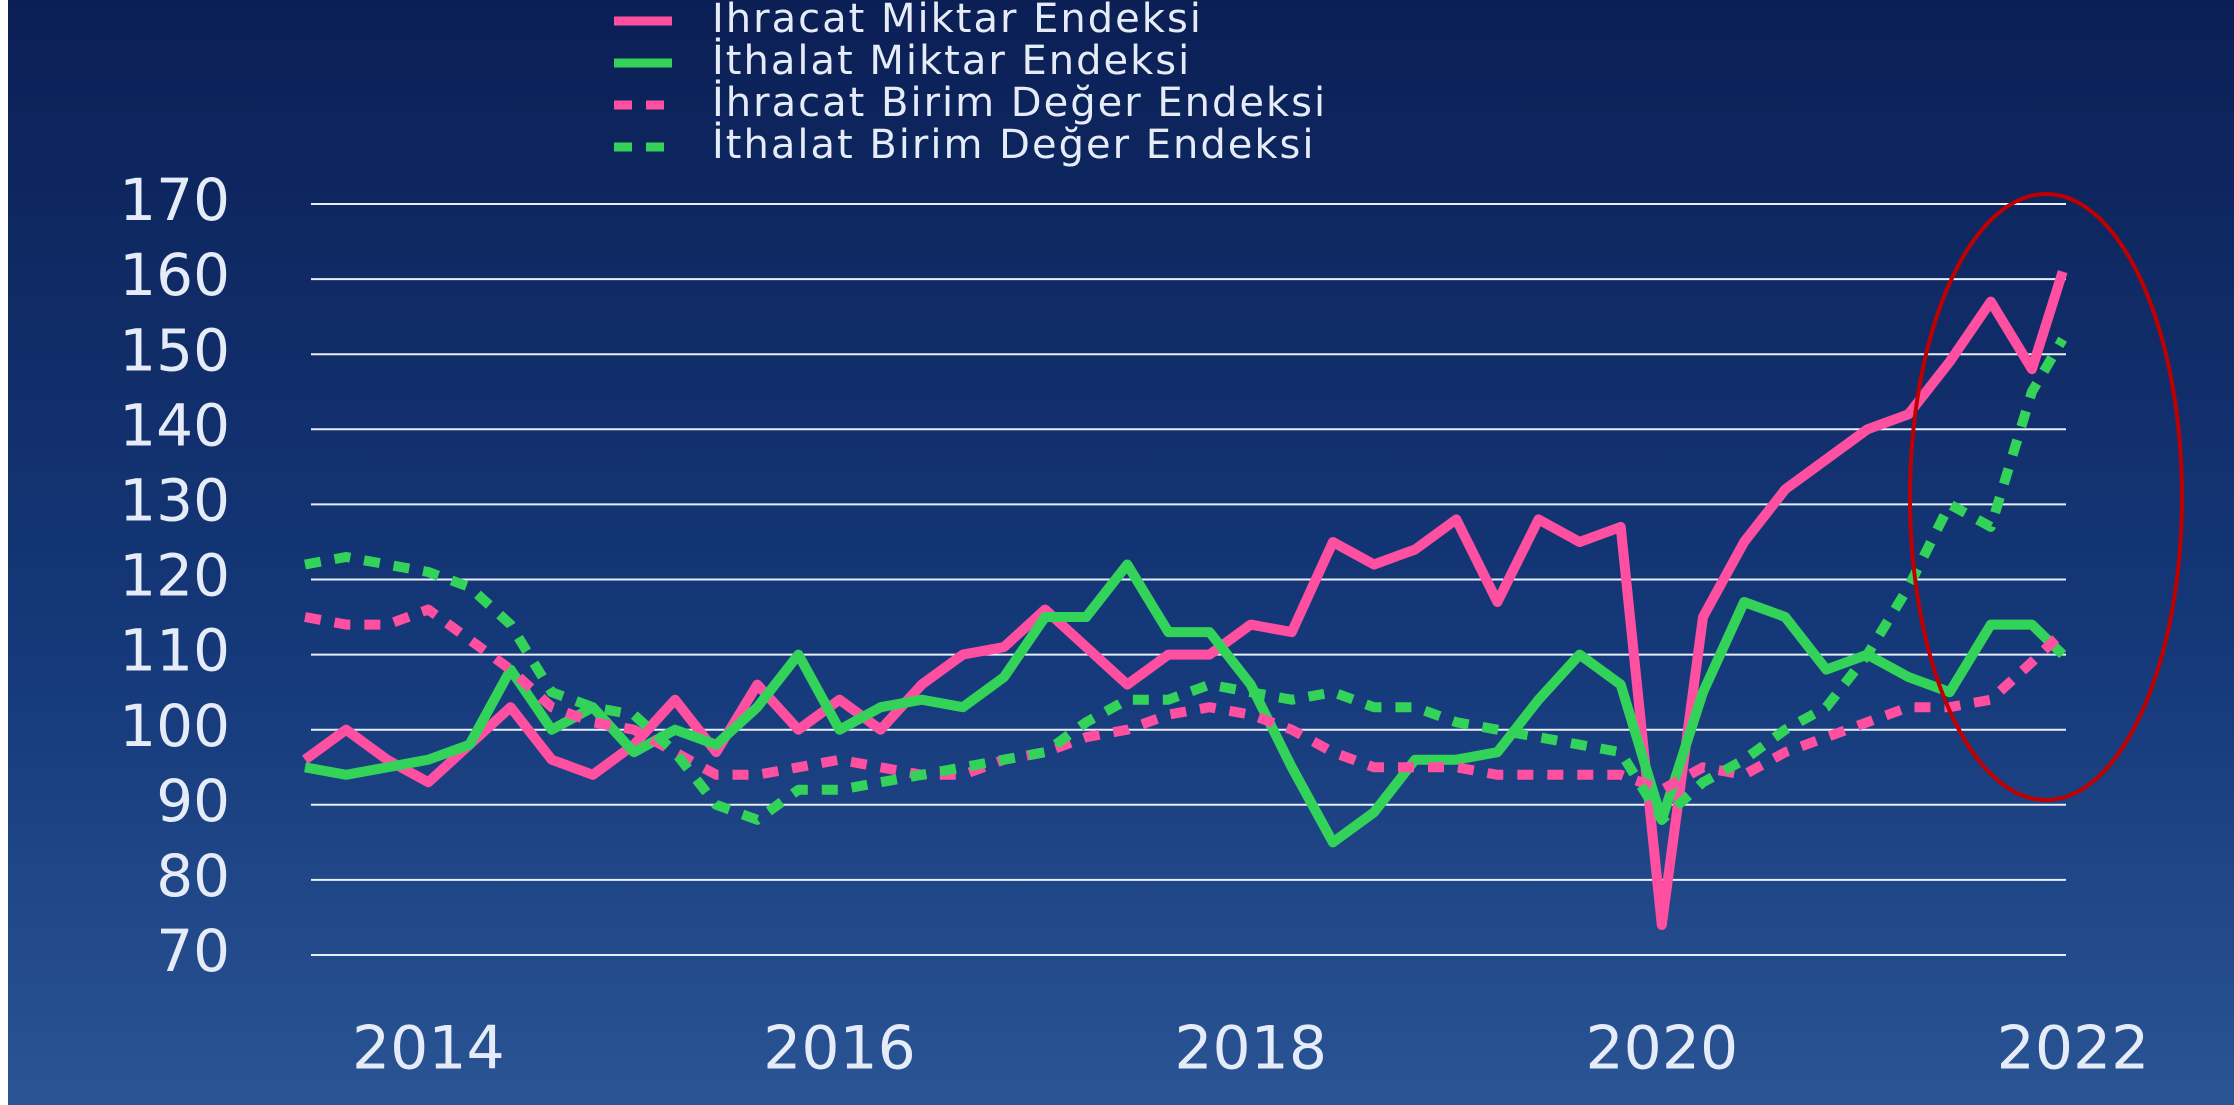 Image resolution: width=2234 pixels, height=1105 pixels. I want to click on y-tick-label: 80, so click(193, 876).